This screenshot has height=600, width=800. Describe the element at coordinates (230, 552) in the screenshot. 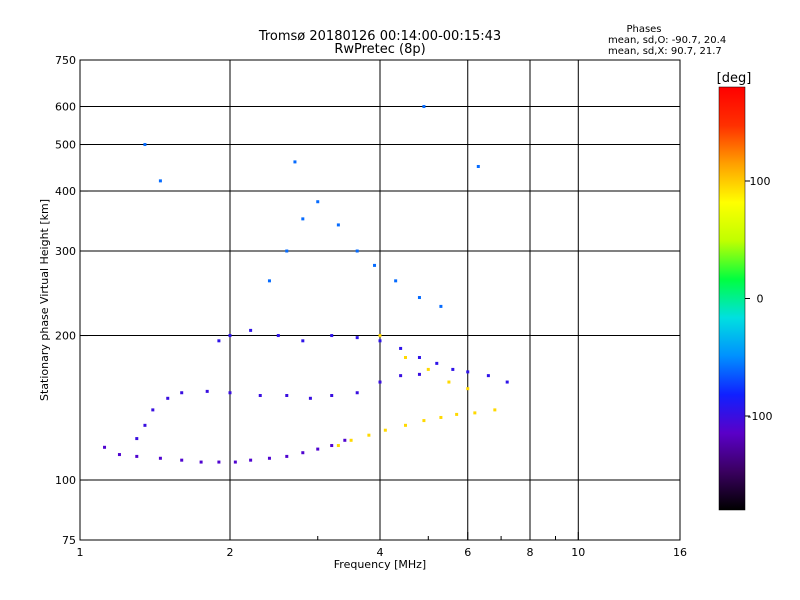

I see `x-tick-label: 2` at that location.